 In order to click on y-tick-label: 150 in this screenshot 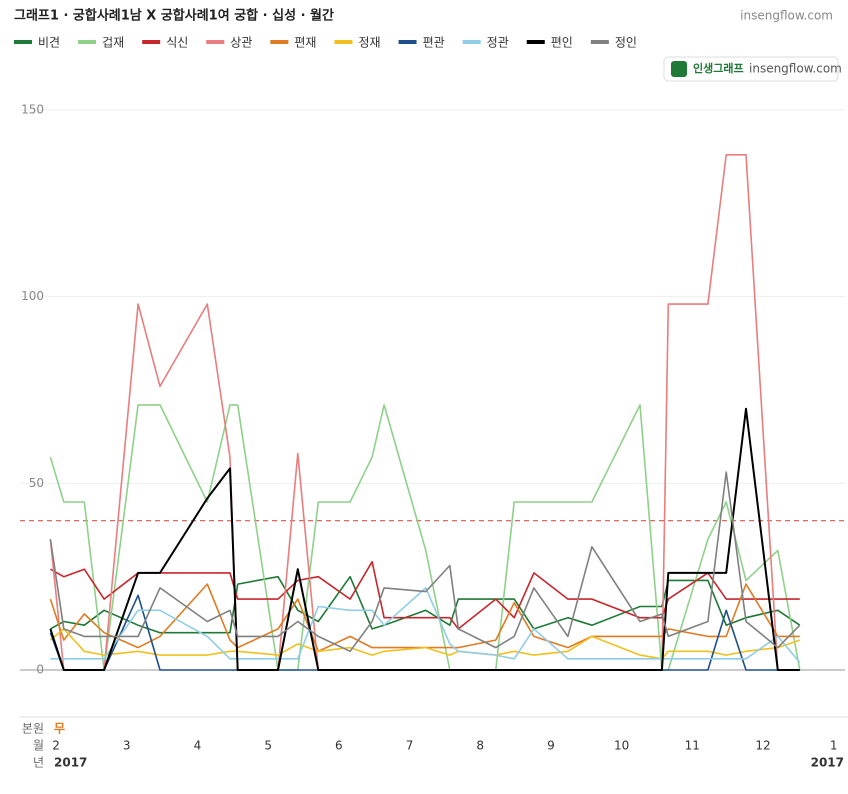, I will do `click(32, 110)`.